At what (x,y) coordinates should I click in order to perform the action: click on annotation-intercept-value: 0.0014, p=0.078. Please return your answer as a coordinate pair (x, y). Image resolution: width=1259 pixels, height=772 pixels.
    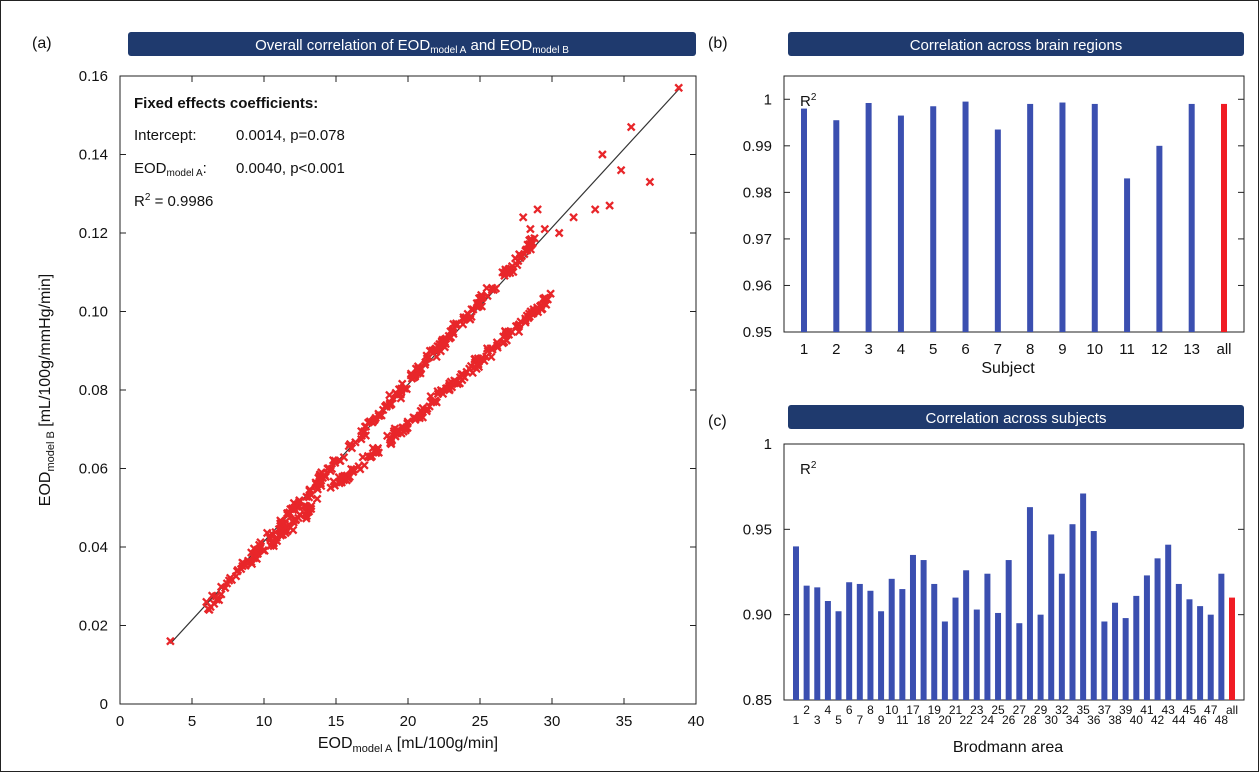
    Looking at the image, I should click on (290, 135).